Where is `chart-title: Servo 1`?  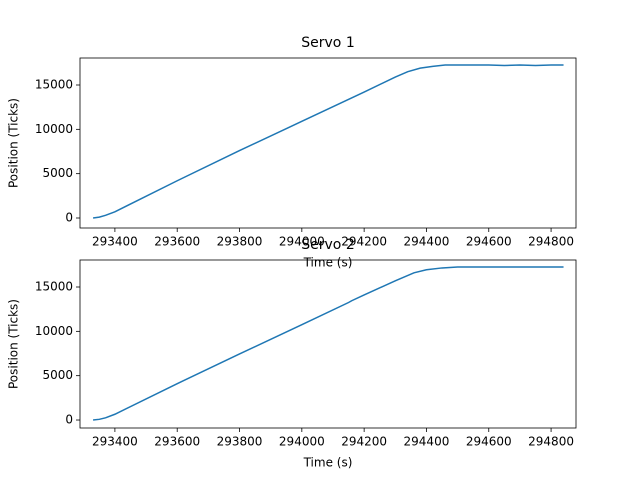 chart-title: Servo 1 is located at coordinates (327, 43).